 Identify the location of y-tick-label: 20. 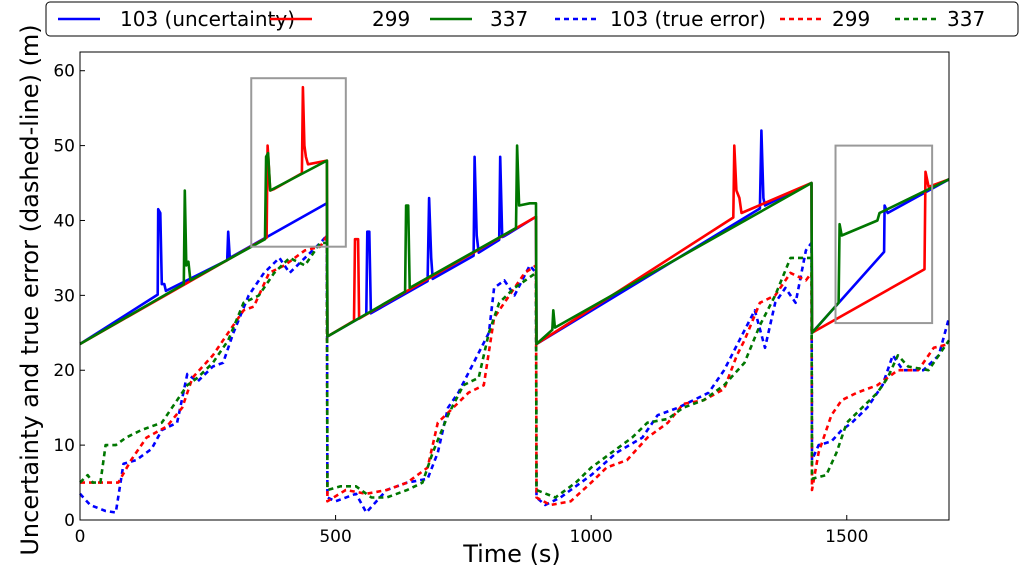
(64, 371).